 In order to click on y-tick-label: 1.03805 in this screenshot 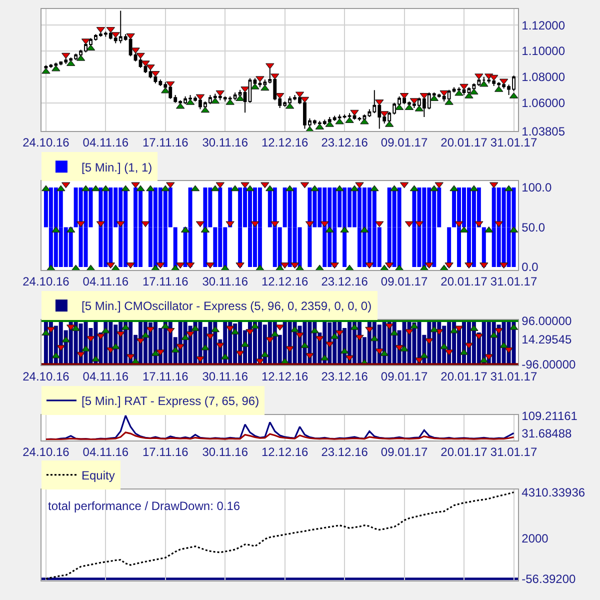, I will do `click(544, 131)`.